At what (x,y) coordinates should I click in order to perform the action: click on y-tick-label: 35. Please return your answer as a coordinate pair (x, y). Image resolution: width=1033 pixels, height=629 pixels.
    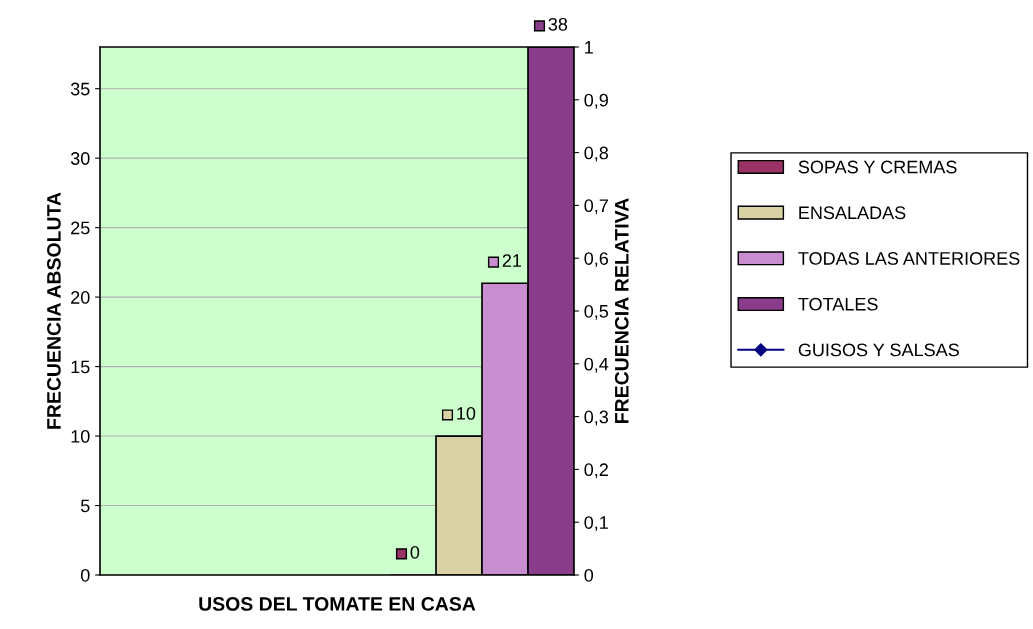
    Looking at the image, I should click on (80, 89).